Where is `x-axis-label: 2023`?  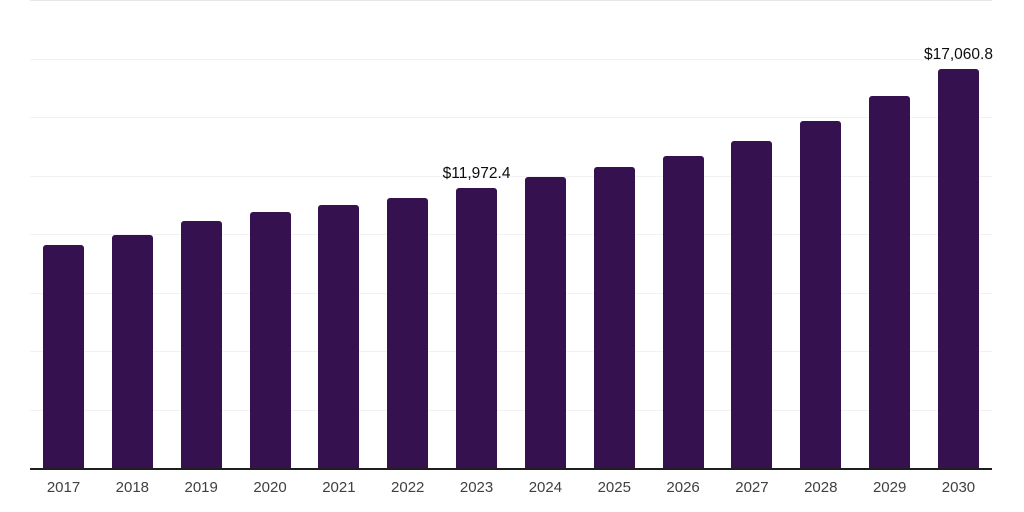
x-axis-label: 2023 is located at coordinates (476, 487).